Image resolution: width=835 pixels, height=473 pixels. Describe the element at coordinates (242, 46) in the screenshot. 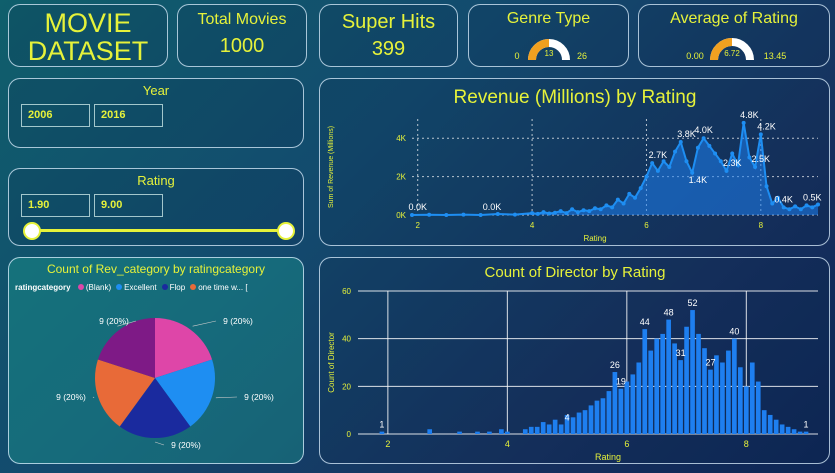

I see `total-movies-value: 1000` at that location.